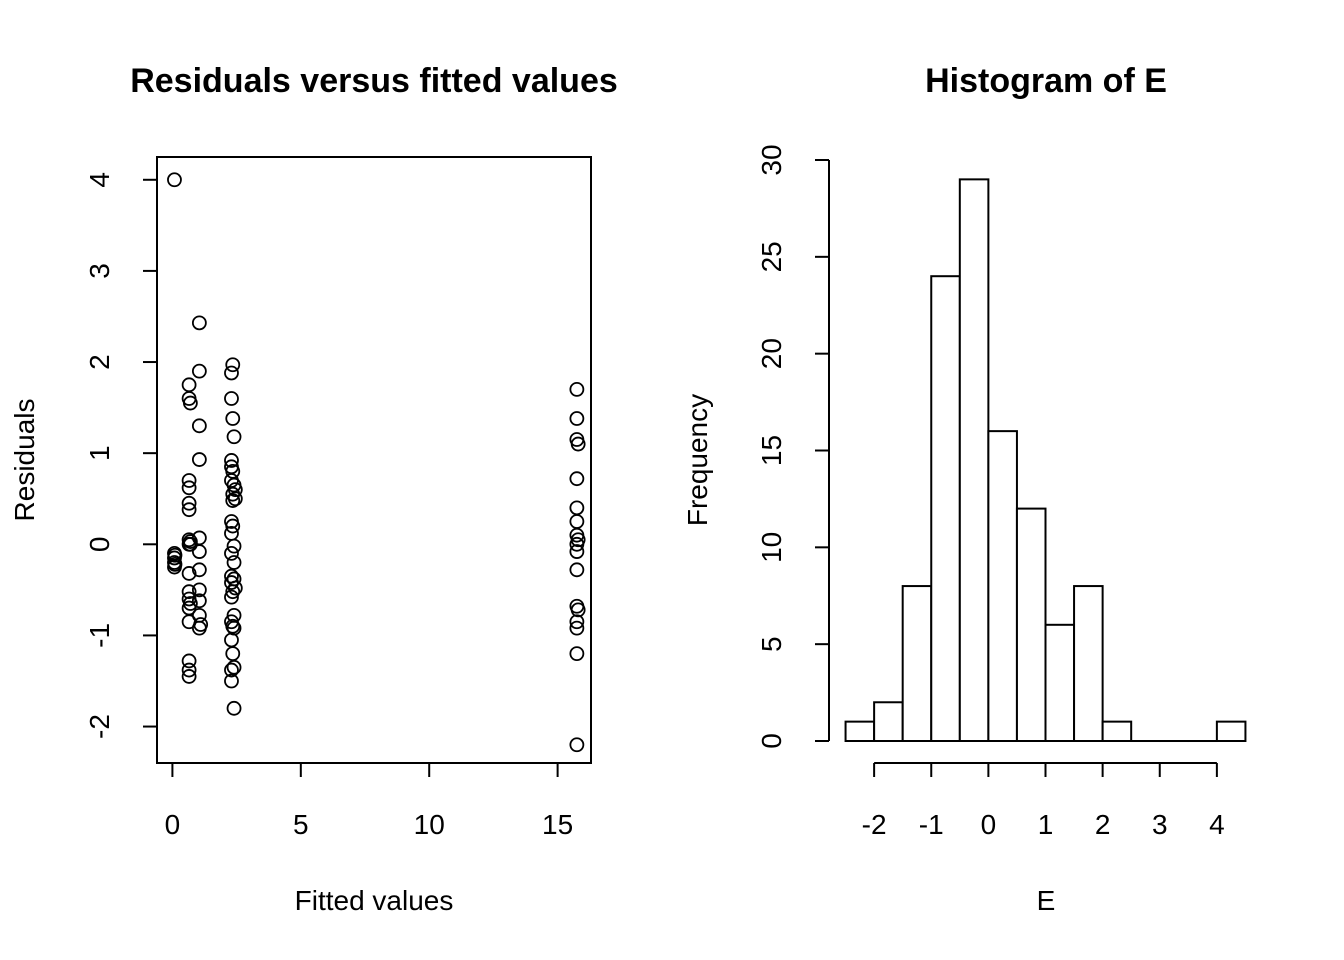  Describe the element at coordinates (374, 900) in the screenshot. I see `scatter-x-label: Fitted values` at that location.